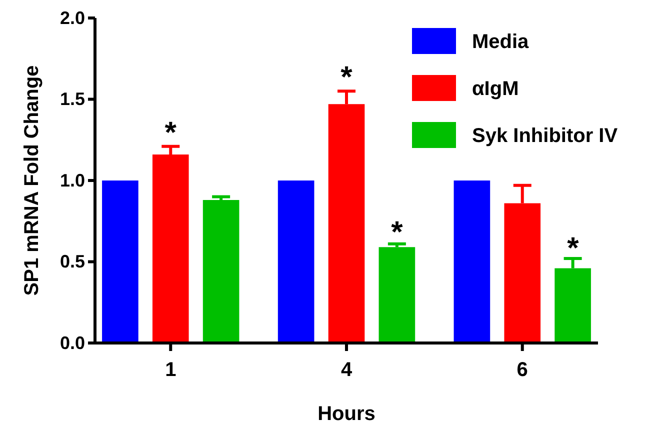  I want to click on legend-label: αIgM, so click(495, 89).